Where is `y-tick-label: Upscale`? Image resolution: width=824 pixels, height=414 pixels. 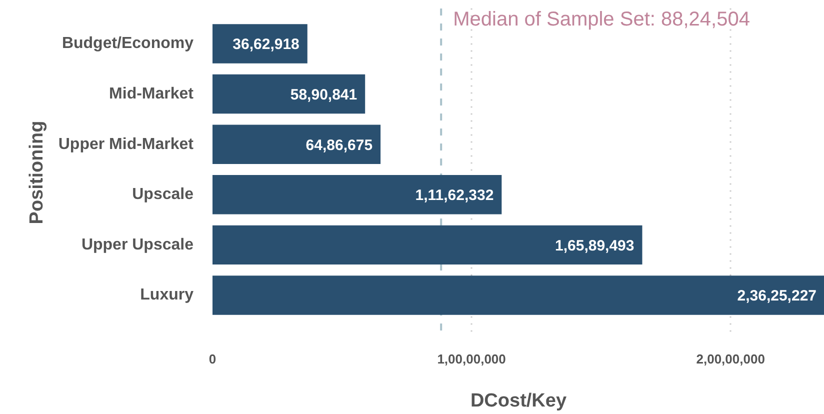 y-tick-label: Upscale is located at coordinates (163, 195).